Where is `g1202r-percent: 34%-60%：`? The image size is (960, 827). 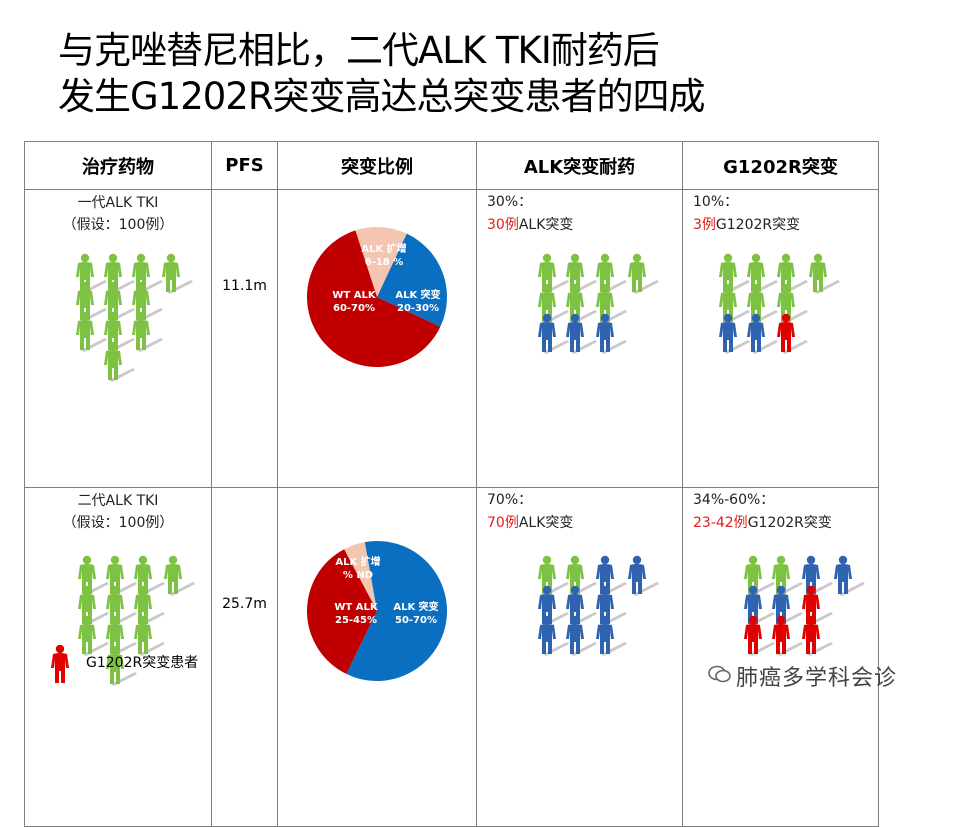
g1202r-percent: 34%-60%： is located at coordinates (734, 500).